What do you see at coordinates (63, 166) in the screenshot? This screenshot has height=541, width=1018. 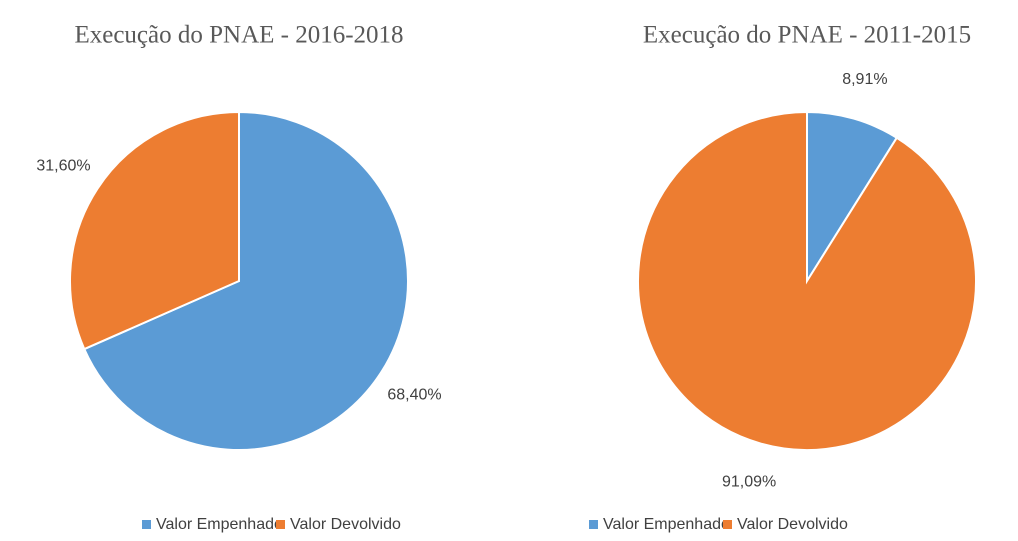 I see `data-label: 31,60%` at bounding box center [63, 166].